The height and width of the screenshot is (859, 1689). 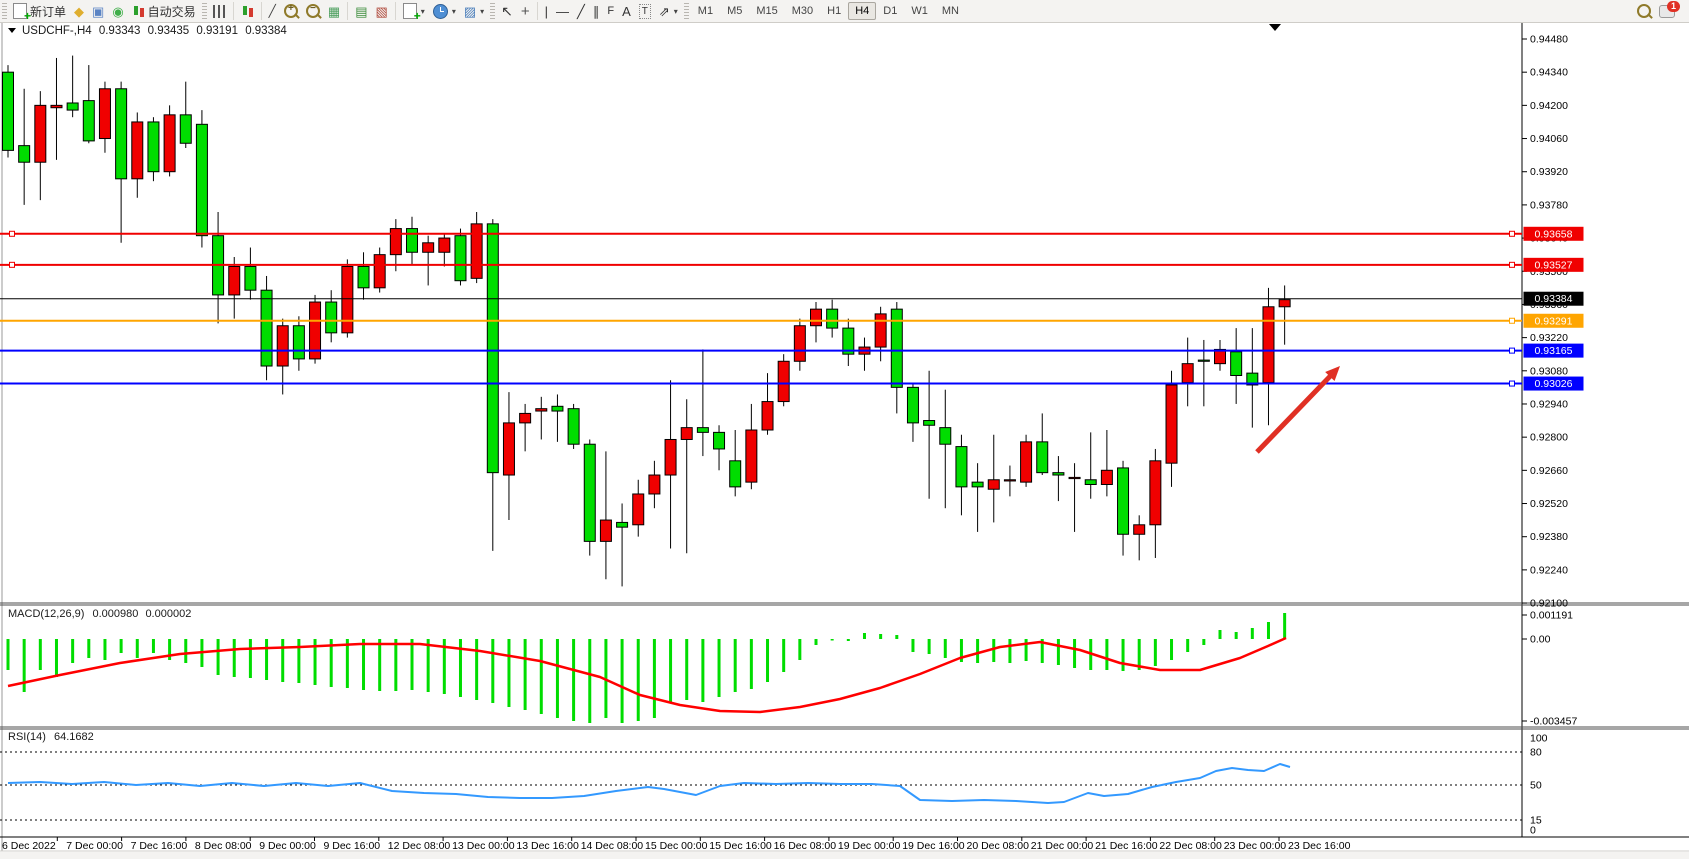 What do you see at coordinates (1062, 846) in the screenshot?
I see `time-tick-label: 21 Dec 00:00` at bounding box center [1062, 846].